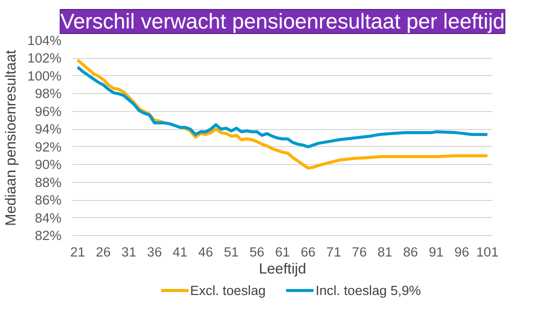  Describe the element at coordinates (368, 290) in the screenshot. I see `legend-label: Incl. toeslag 5,9%` at that location.